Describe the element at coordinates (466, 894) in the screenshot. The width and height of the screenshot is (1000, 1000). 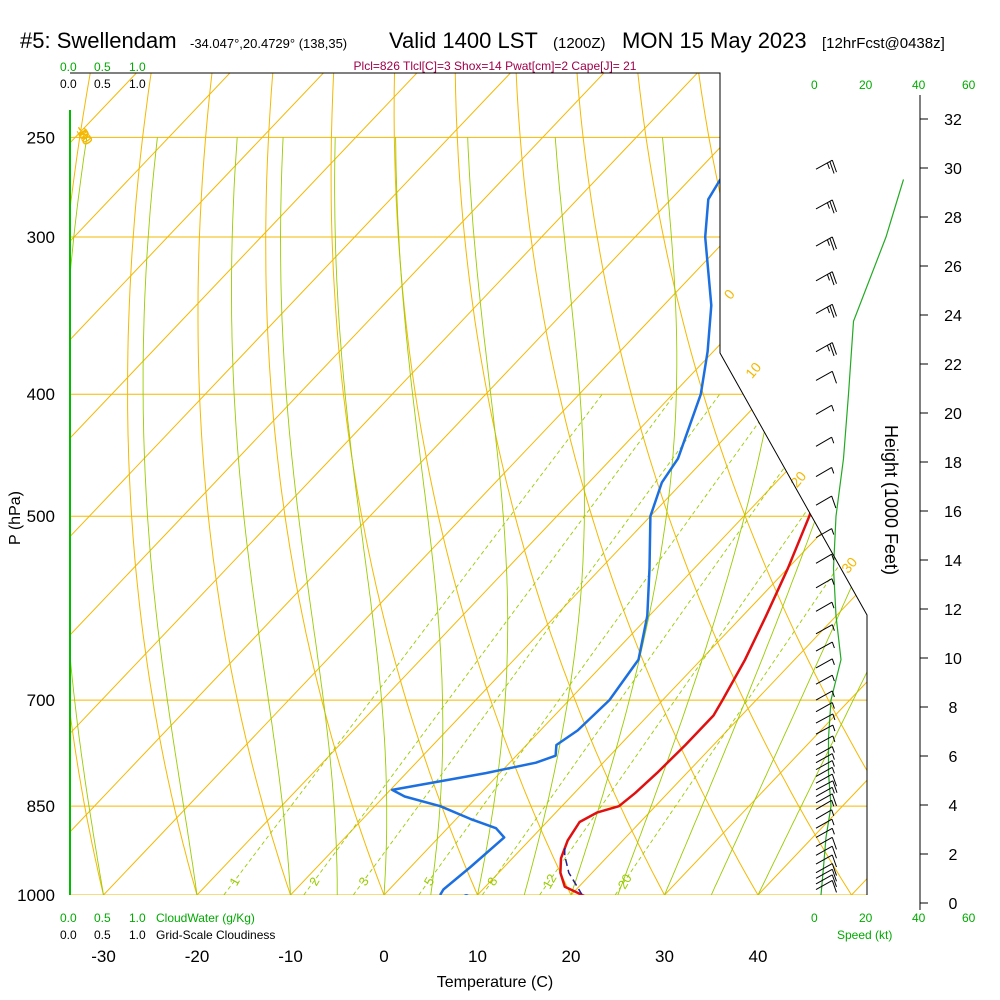
I see `surface-dewpoint-marker` at that location.